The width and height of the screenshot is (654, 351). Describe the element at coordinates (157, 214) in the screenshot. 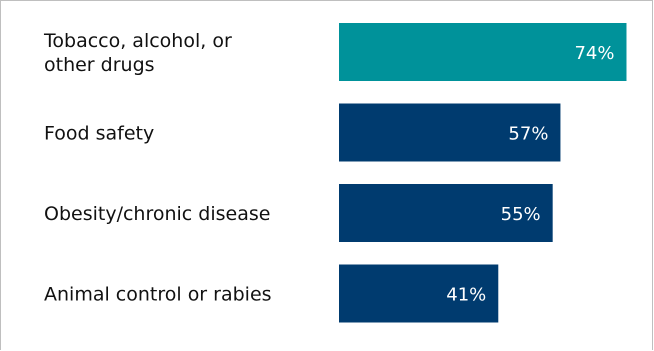

I see `category-label-obesity-chronic-disease: Obesity/chronic disease` at that location.